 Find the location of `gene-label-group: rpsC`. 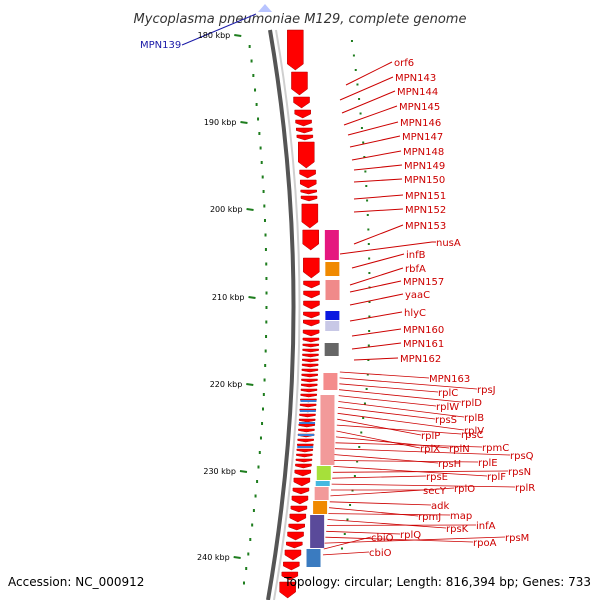

gene-label-group: rpsC is located at coordinates (410, 432).